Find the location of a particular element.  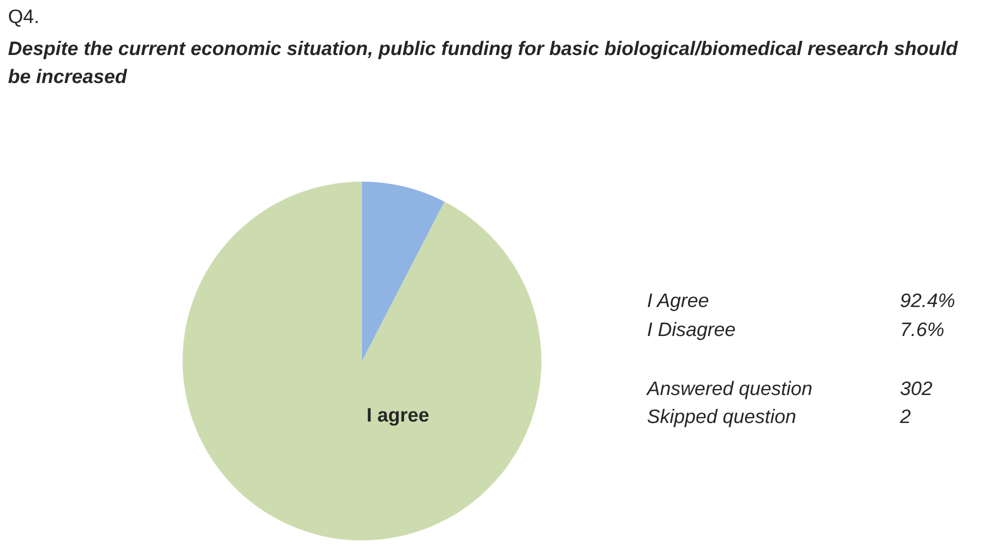

text: 7.6% is located at coordinates (923, 329).